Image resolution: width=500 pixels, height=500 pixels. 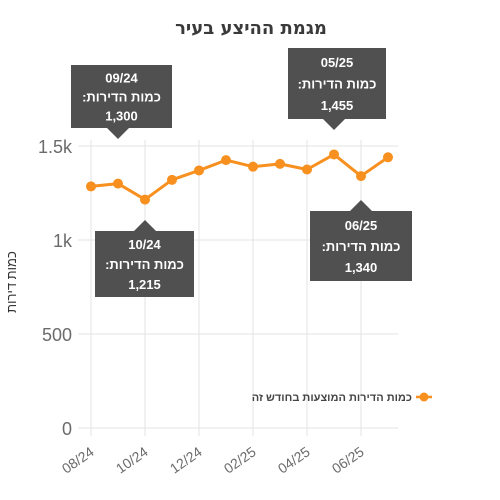 What do you see at coordinates (294, 459) in the screenshot?
I see `x-tick-label: 04/25` at bounding box center [294, 459].